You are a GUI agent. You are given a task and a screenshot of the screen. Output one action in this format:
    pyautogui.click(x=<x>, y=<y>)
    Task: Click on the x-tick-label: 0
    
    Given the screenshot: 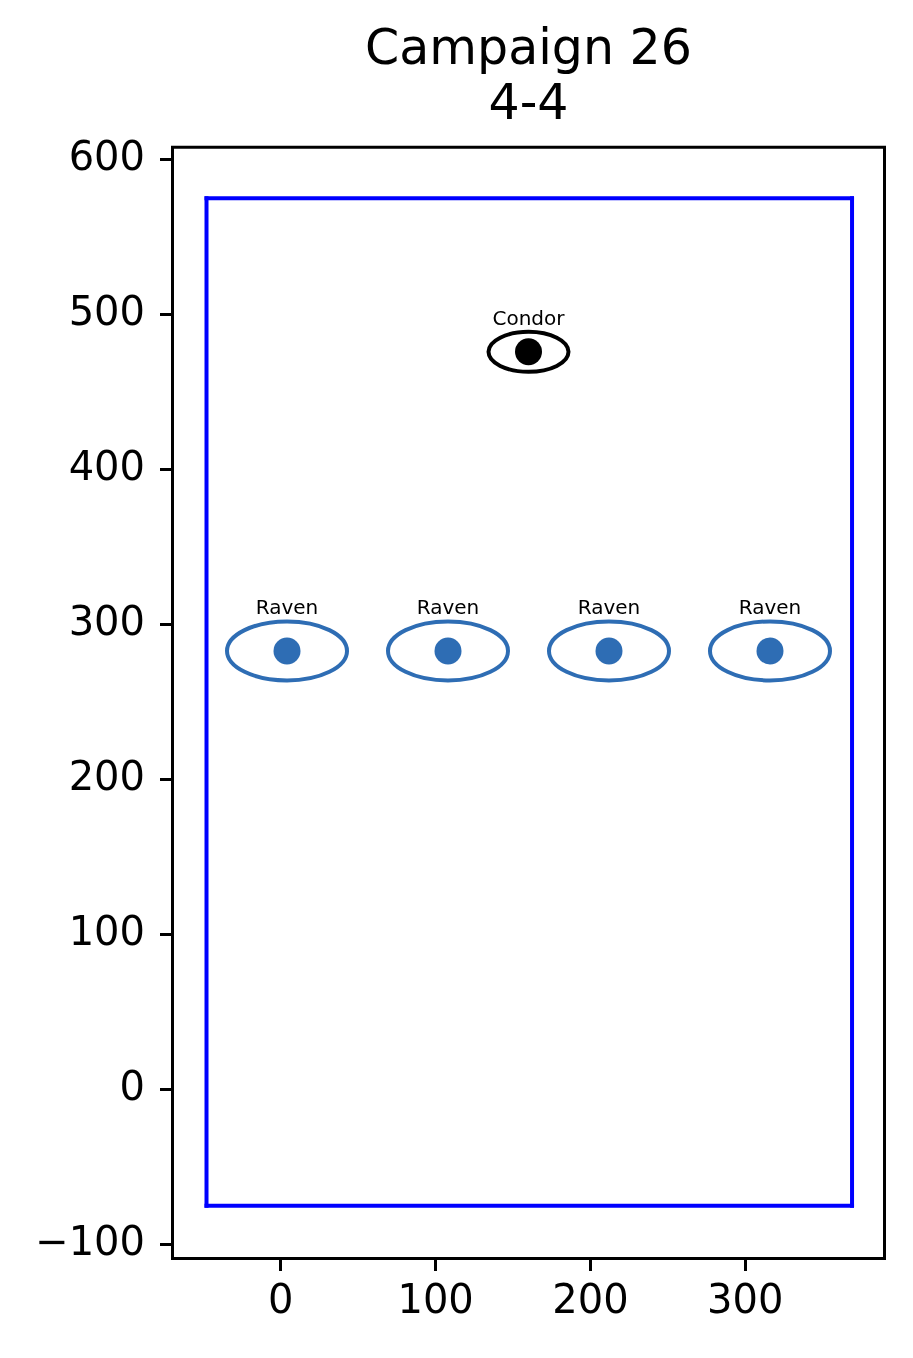 What is the action you would take?
    pyautogui.click(x=281, y=1299)
    